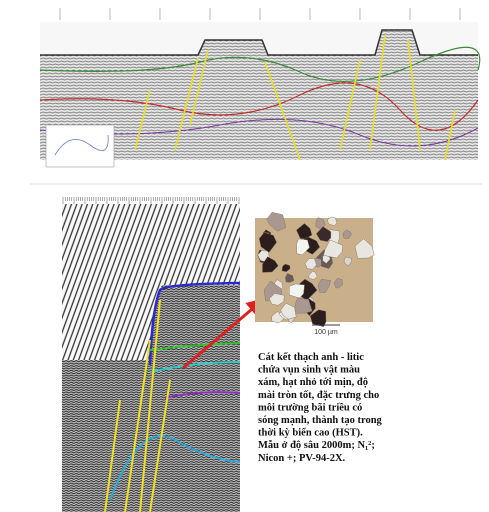 This screenshot has width=489, height=512. I want to click on caption-line: chứa vụn sinh vật màu, so click(309, 370).